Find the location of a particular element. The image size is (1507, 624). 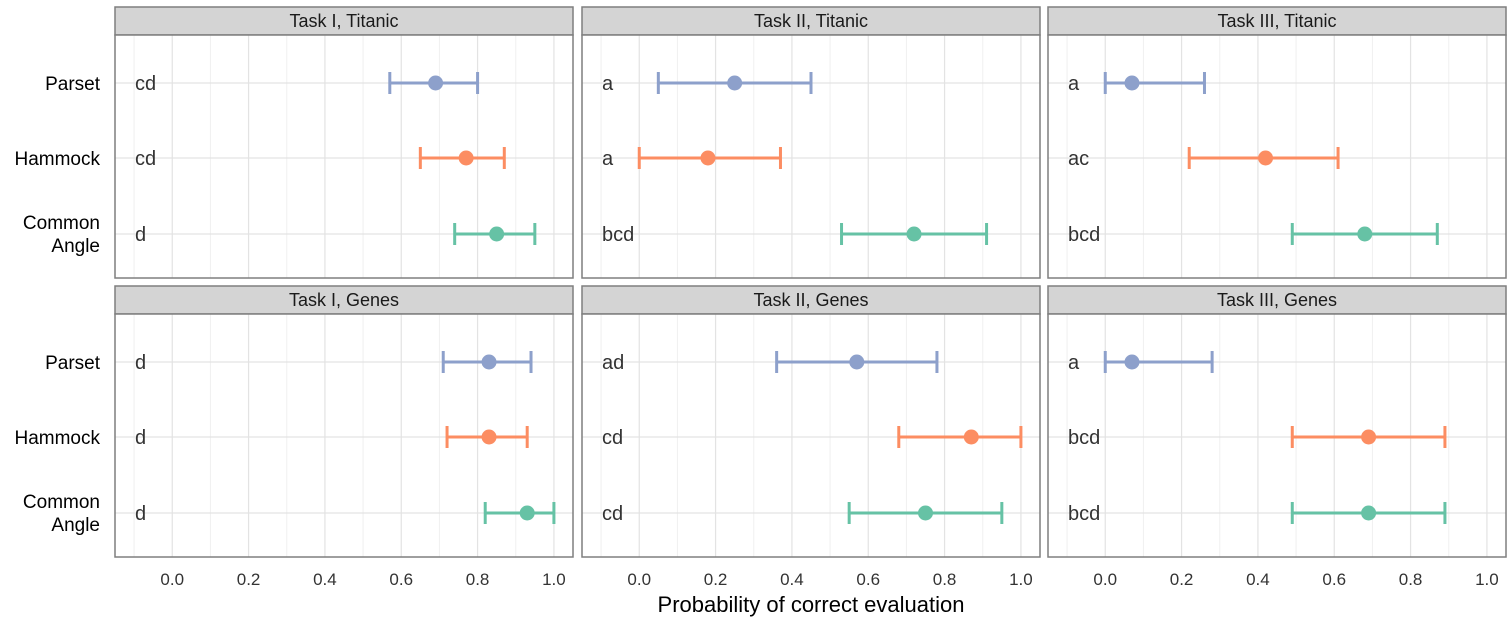

panel-title: Task III, Titanic is located at coordinates (1276, 21).